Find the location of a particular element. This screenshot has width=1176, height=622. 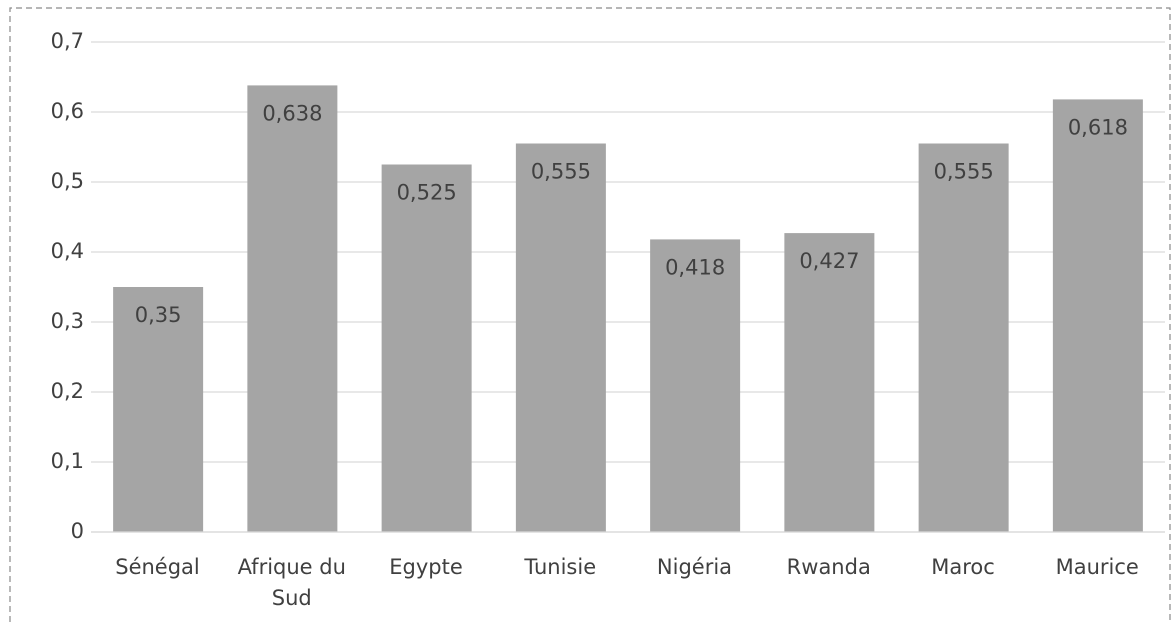

y-tick-label: 0,2 is located at coordinates (67, 391).